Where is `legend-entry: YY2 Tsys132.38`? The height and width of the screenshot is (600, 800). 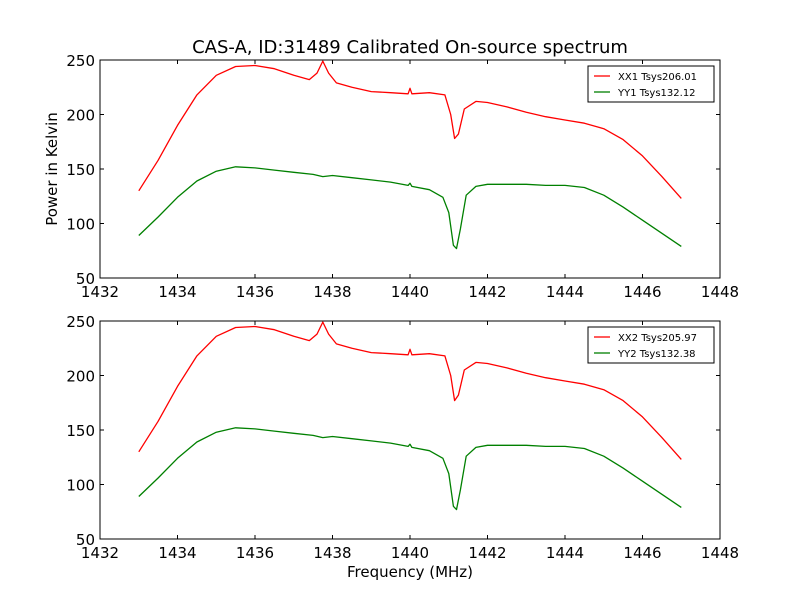 legend-entry: YY2 Tsys132.38 is located at coordinates (656, 354).